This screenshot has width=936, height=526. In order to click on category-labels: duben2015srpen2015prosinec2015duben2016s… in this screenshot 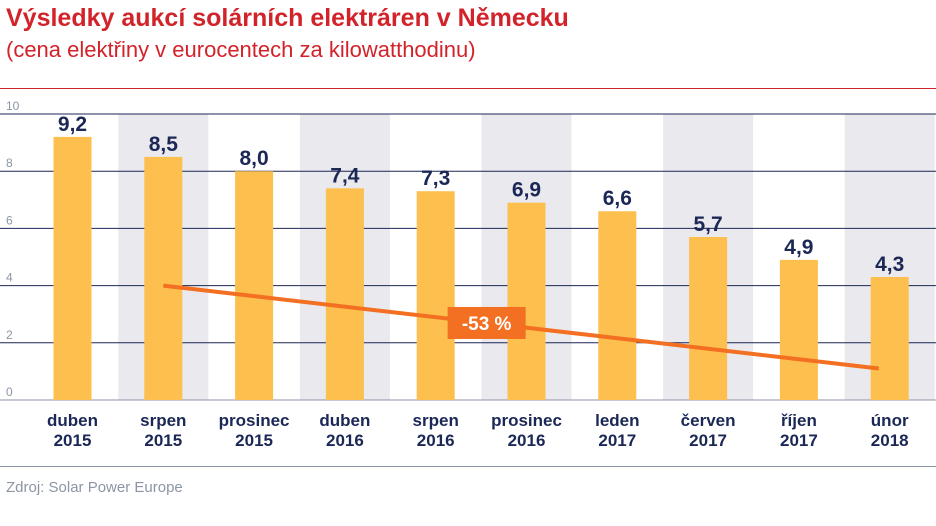, I will do `click(478, 430)`.